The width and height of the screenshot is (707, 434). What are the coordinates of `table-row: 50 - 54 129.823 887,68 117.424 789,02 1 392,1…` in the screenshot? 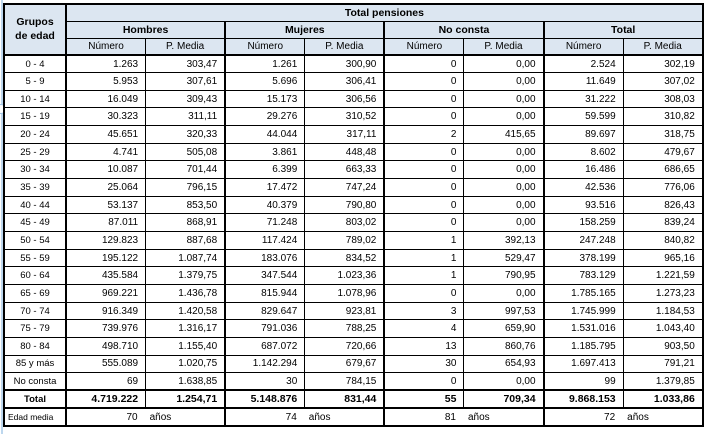 It's located at (353, 240).